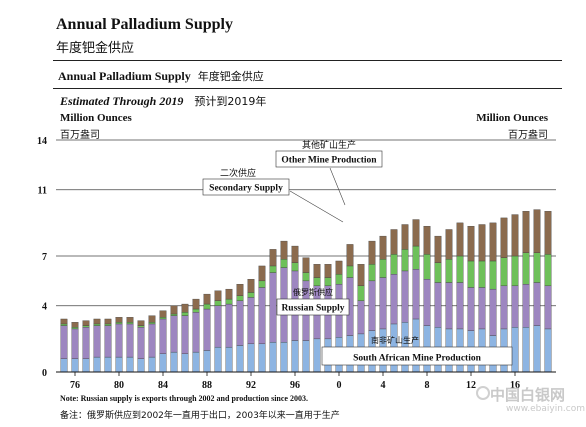 The width and height of the screenshot is (586, 427). What do you see at coordinates (417, 359) in the screenshot?
I see `south-african-label: South African Mine Production` at bounding box center [417, 359].